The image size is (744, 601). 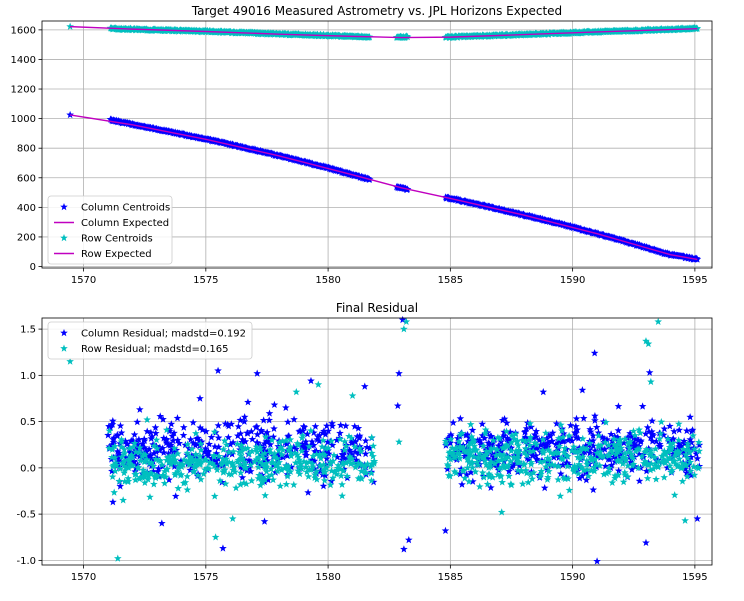 What do you see at coordinates (150, 340) in the screenshot?
I see `legend-box` at bounding box center [150, 340].